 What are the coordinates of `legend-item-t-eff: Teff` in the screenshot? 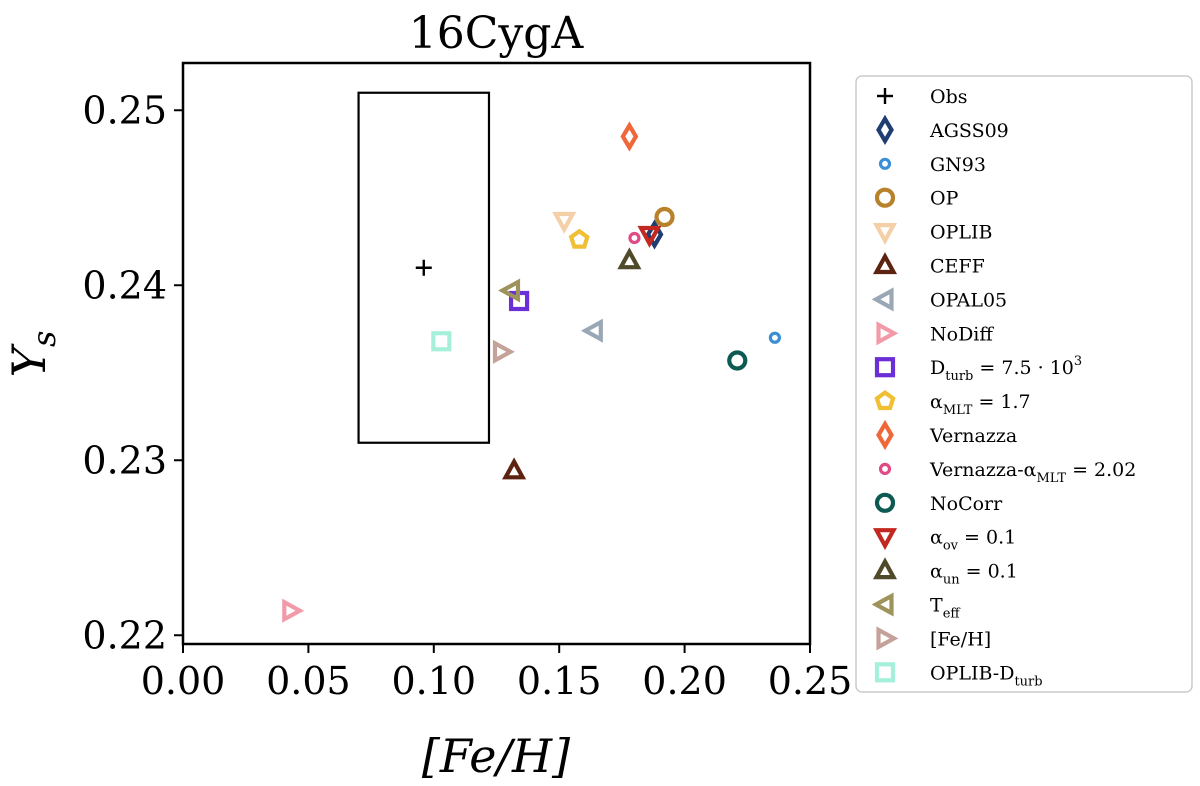 It's located at (916, 607).